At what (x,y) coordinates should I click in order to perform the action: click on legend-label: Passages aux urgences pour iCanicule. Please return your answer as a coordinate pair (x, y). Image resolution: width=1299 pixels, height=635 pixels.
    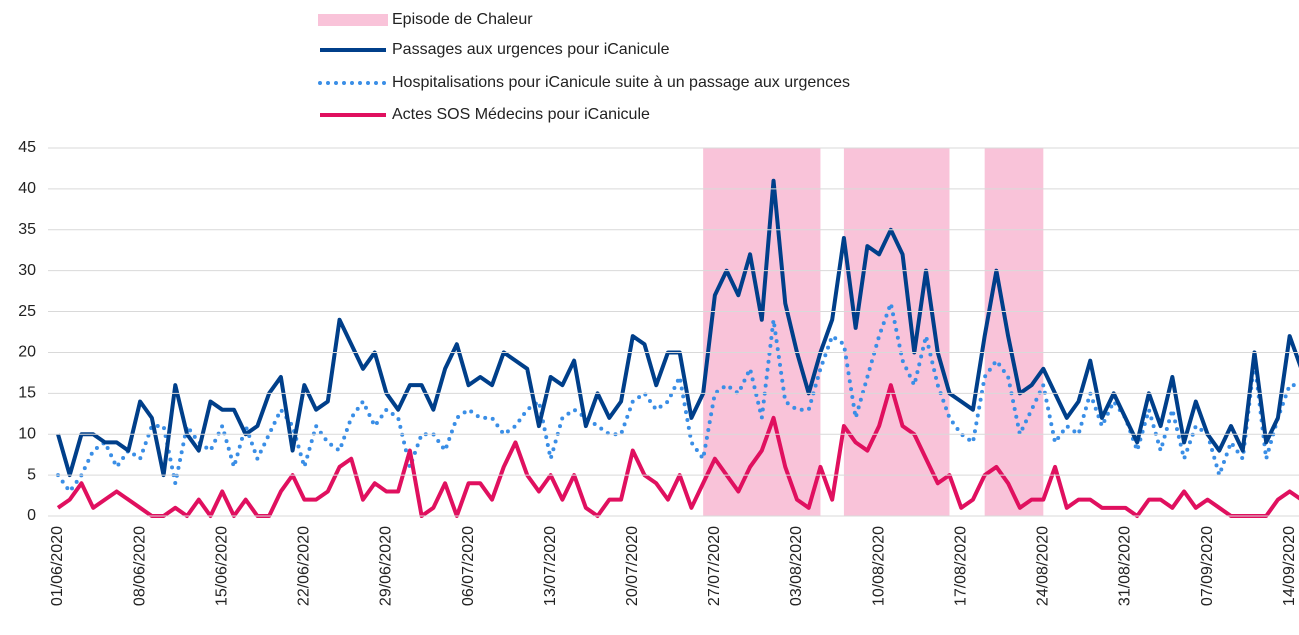
    Looking at the image, I should click on (531, 49).